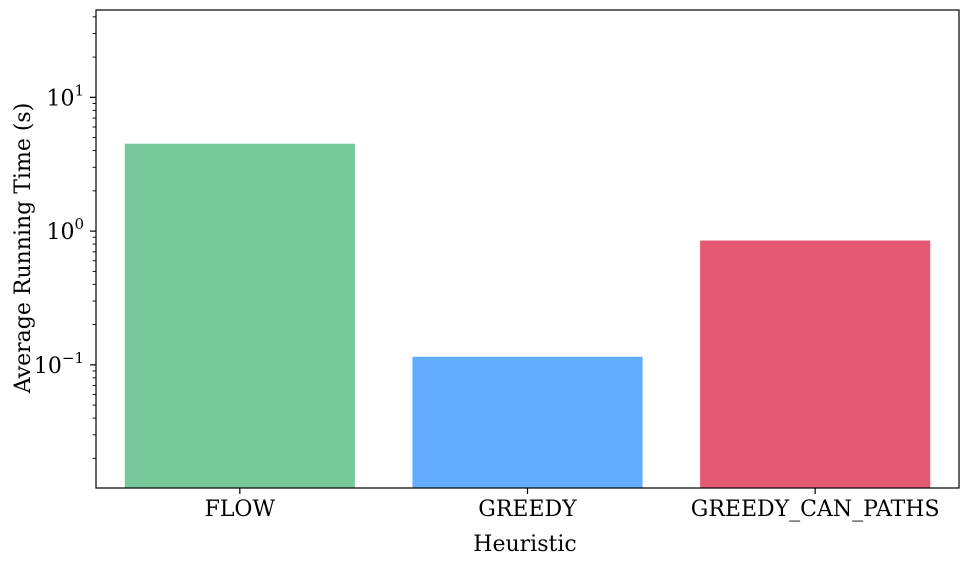 The width and height of the screenshot is (966, 571). I want to click on y-tick-label: 10⁰, so click(65, 230).